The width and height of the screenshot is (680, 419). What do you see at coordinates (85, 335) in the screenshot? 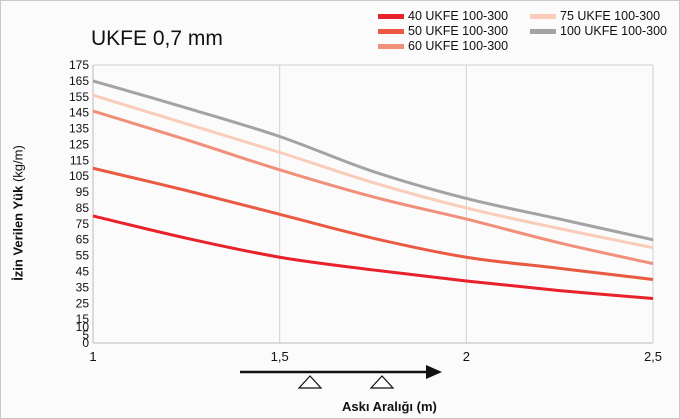
I see `y-tick-label: 5` at bounding box center [85, 335].